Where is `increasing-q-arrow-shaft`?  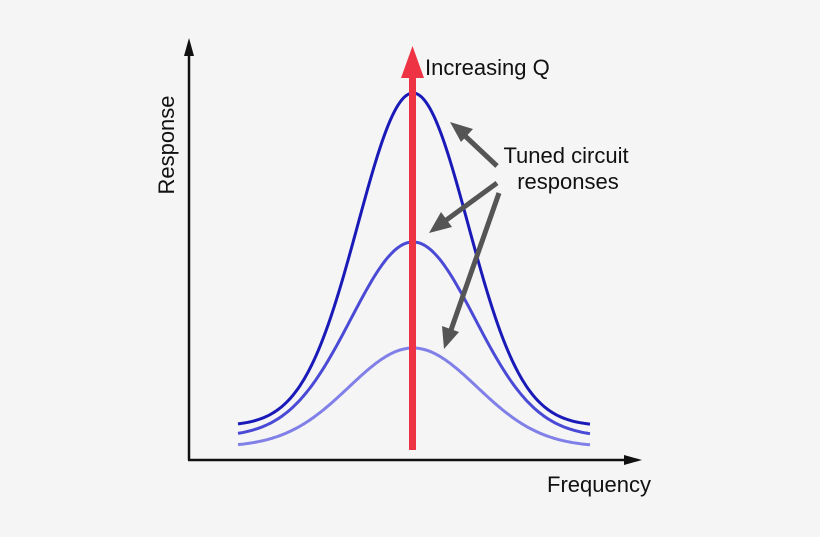
increasing-q-arrow-shaft is located at coordinates (412, 261).